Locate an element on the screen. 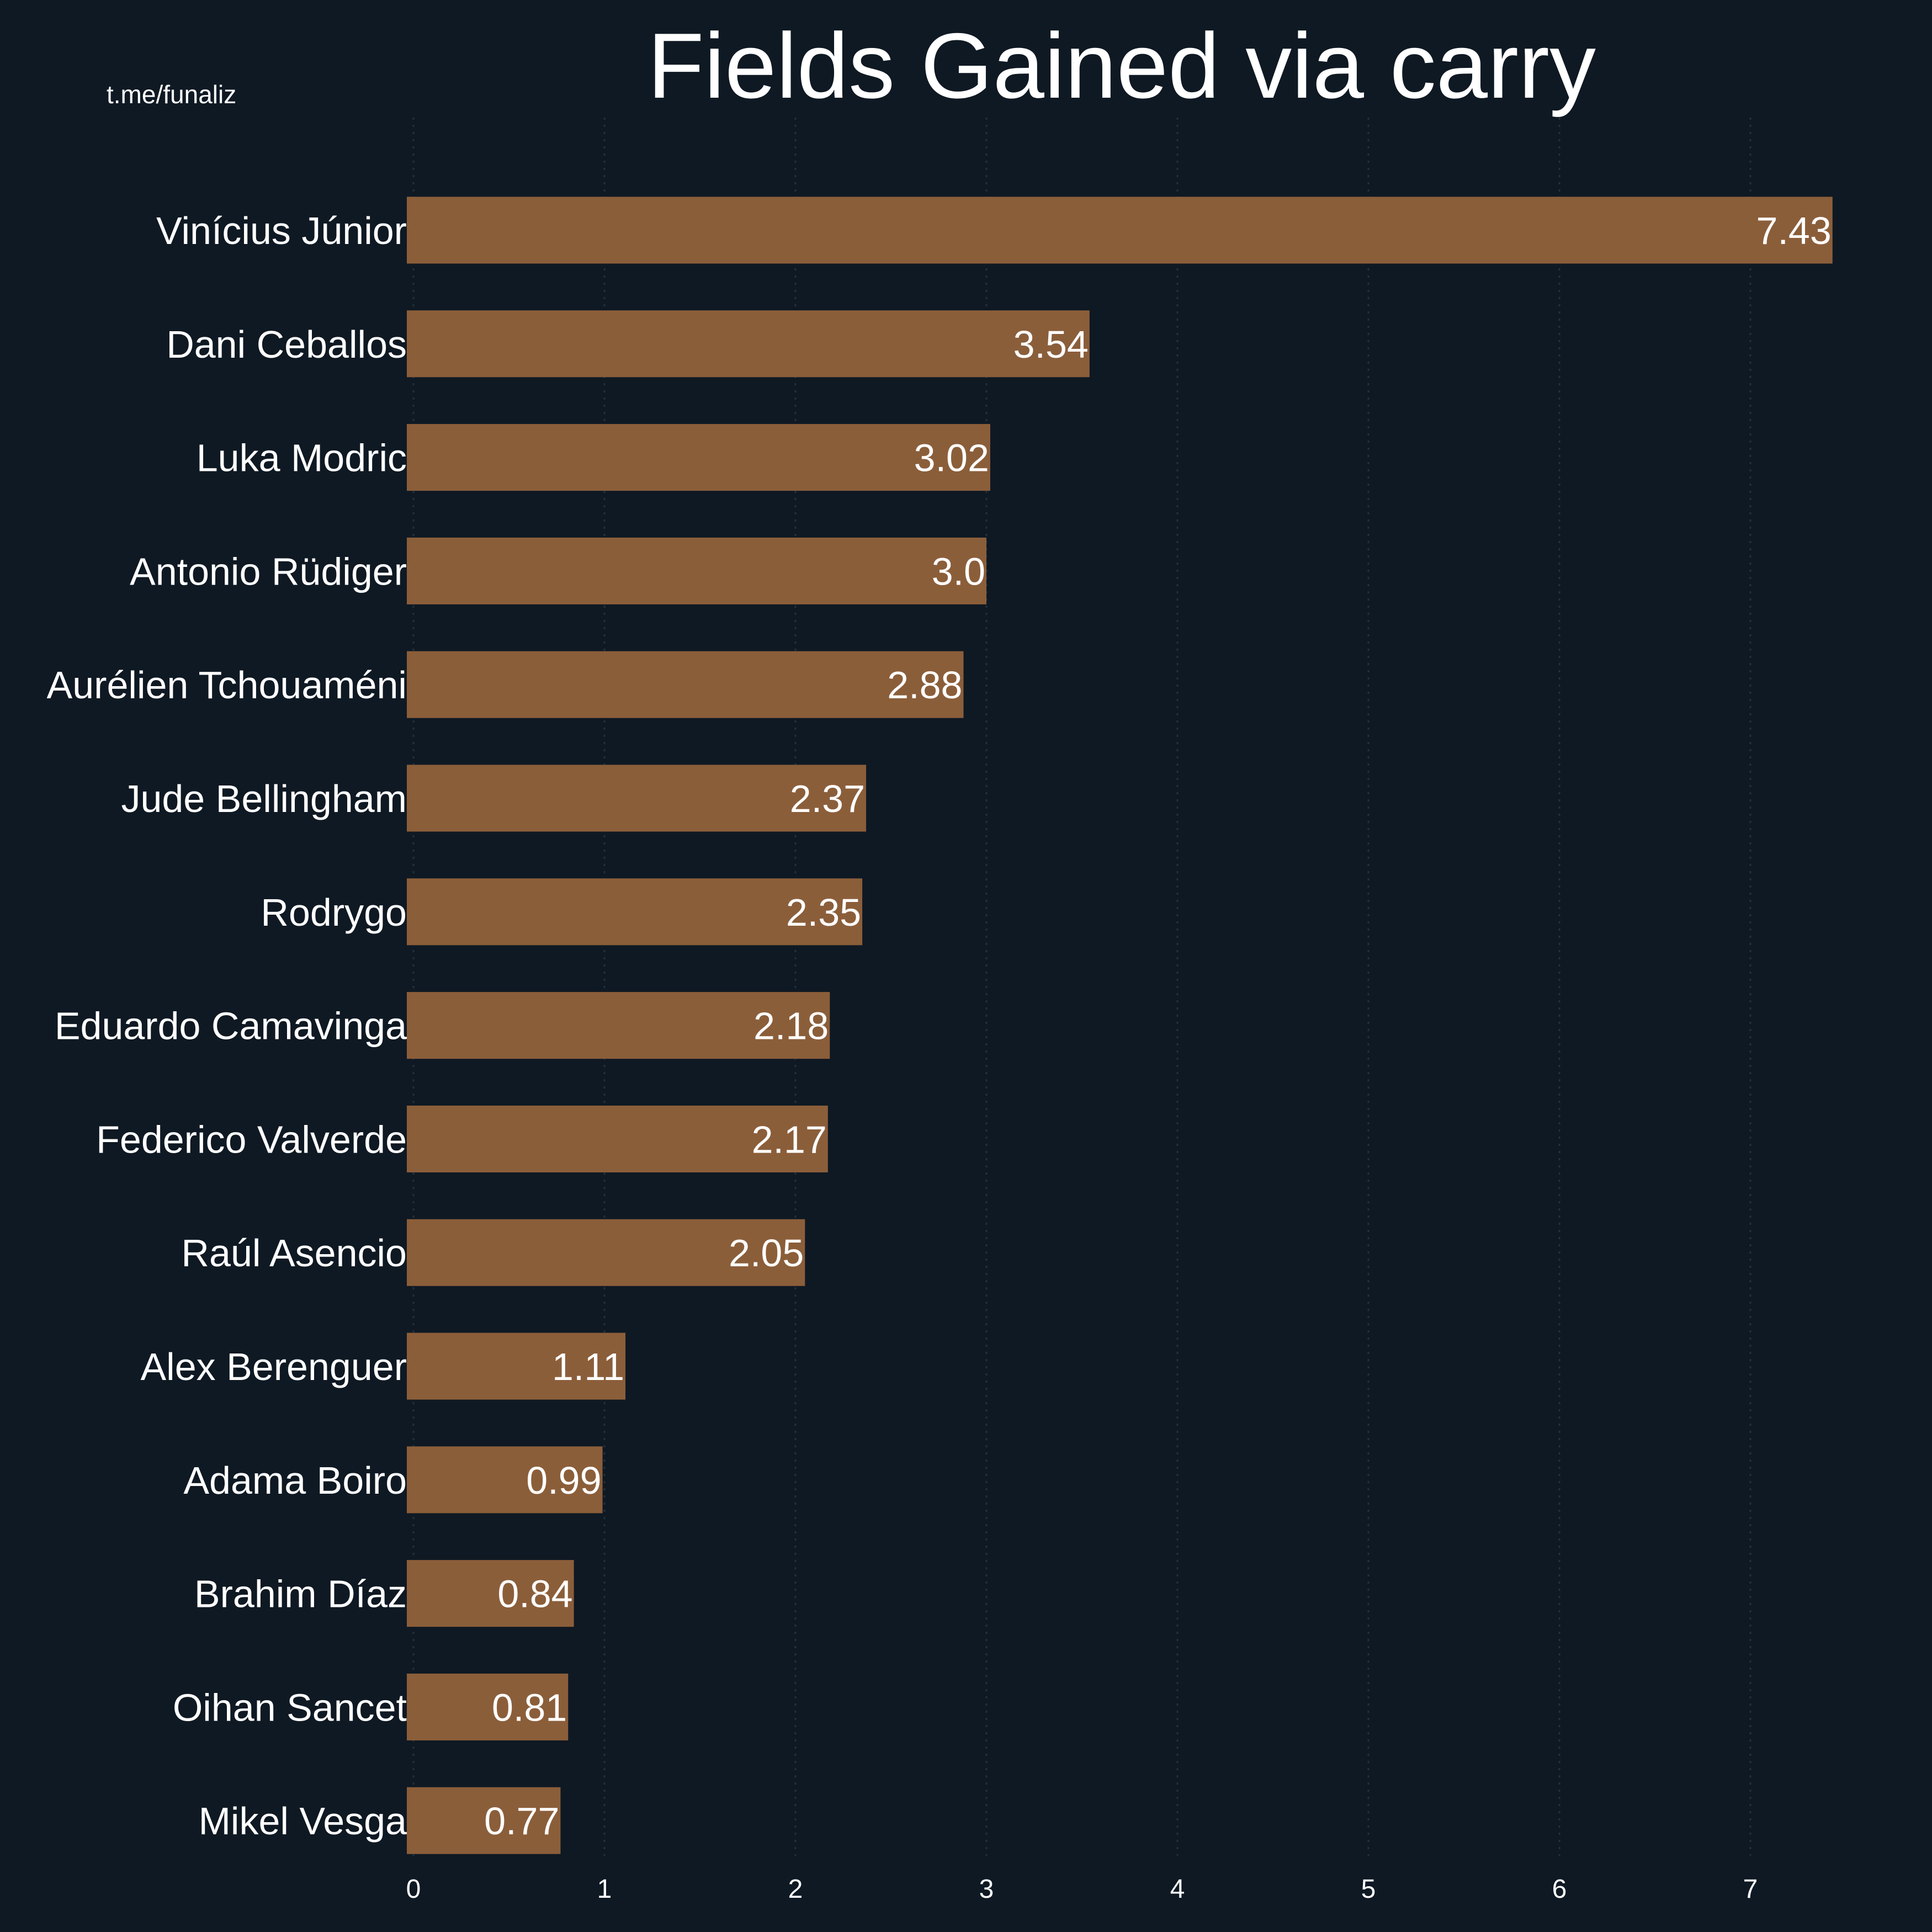 The image size is (1932, 1932). bar-value-label: 2.88 is located at coordinates (925, 685).